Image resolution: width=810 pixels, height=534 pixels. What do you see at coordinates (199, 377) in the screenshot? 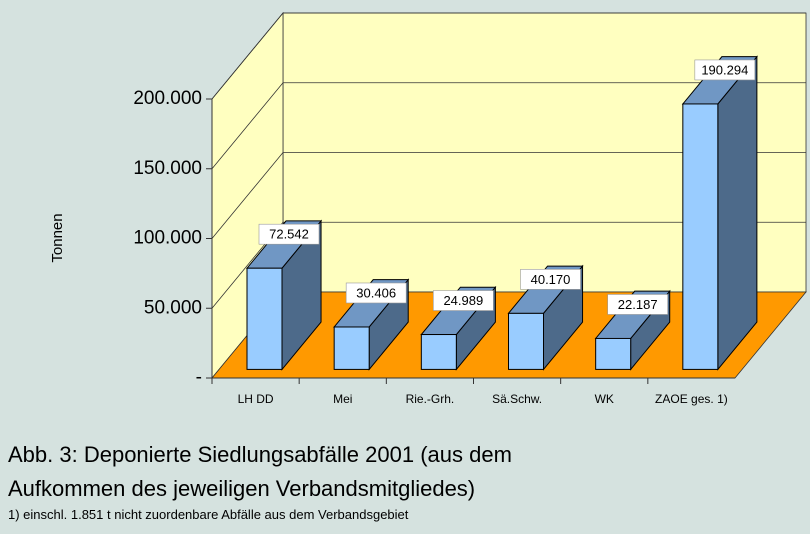
I see `y-tick-label: -` at bounding box center [199, 377].